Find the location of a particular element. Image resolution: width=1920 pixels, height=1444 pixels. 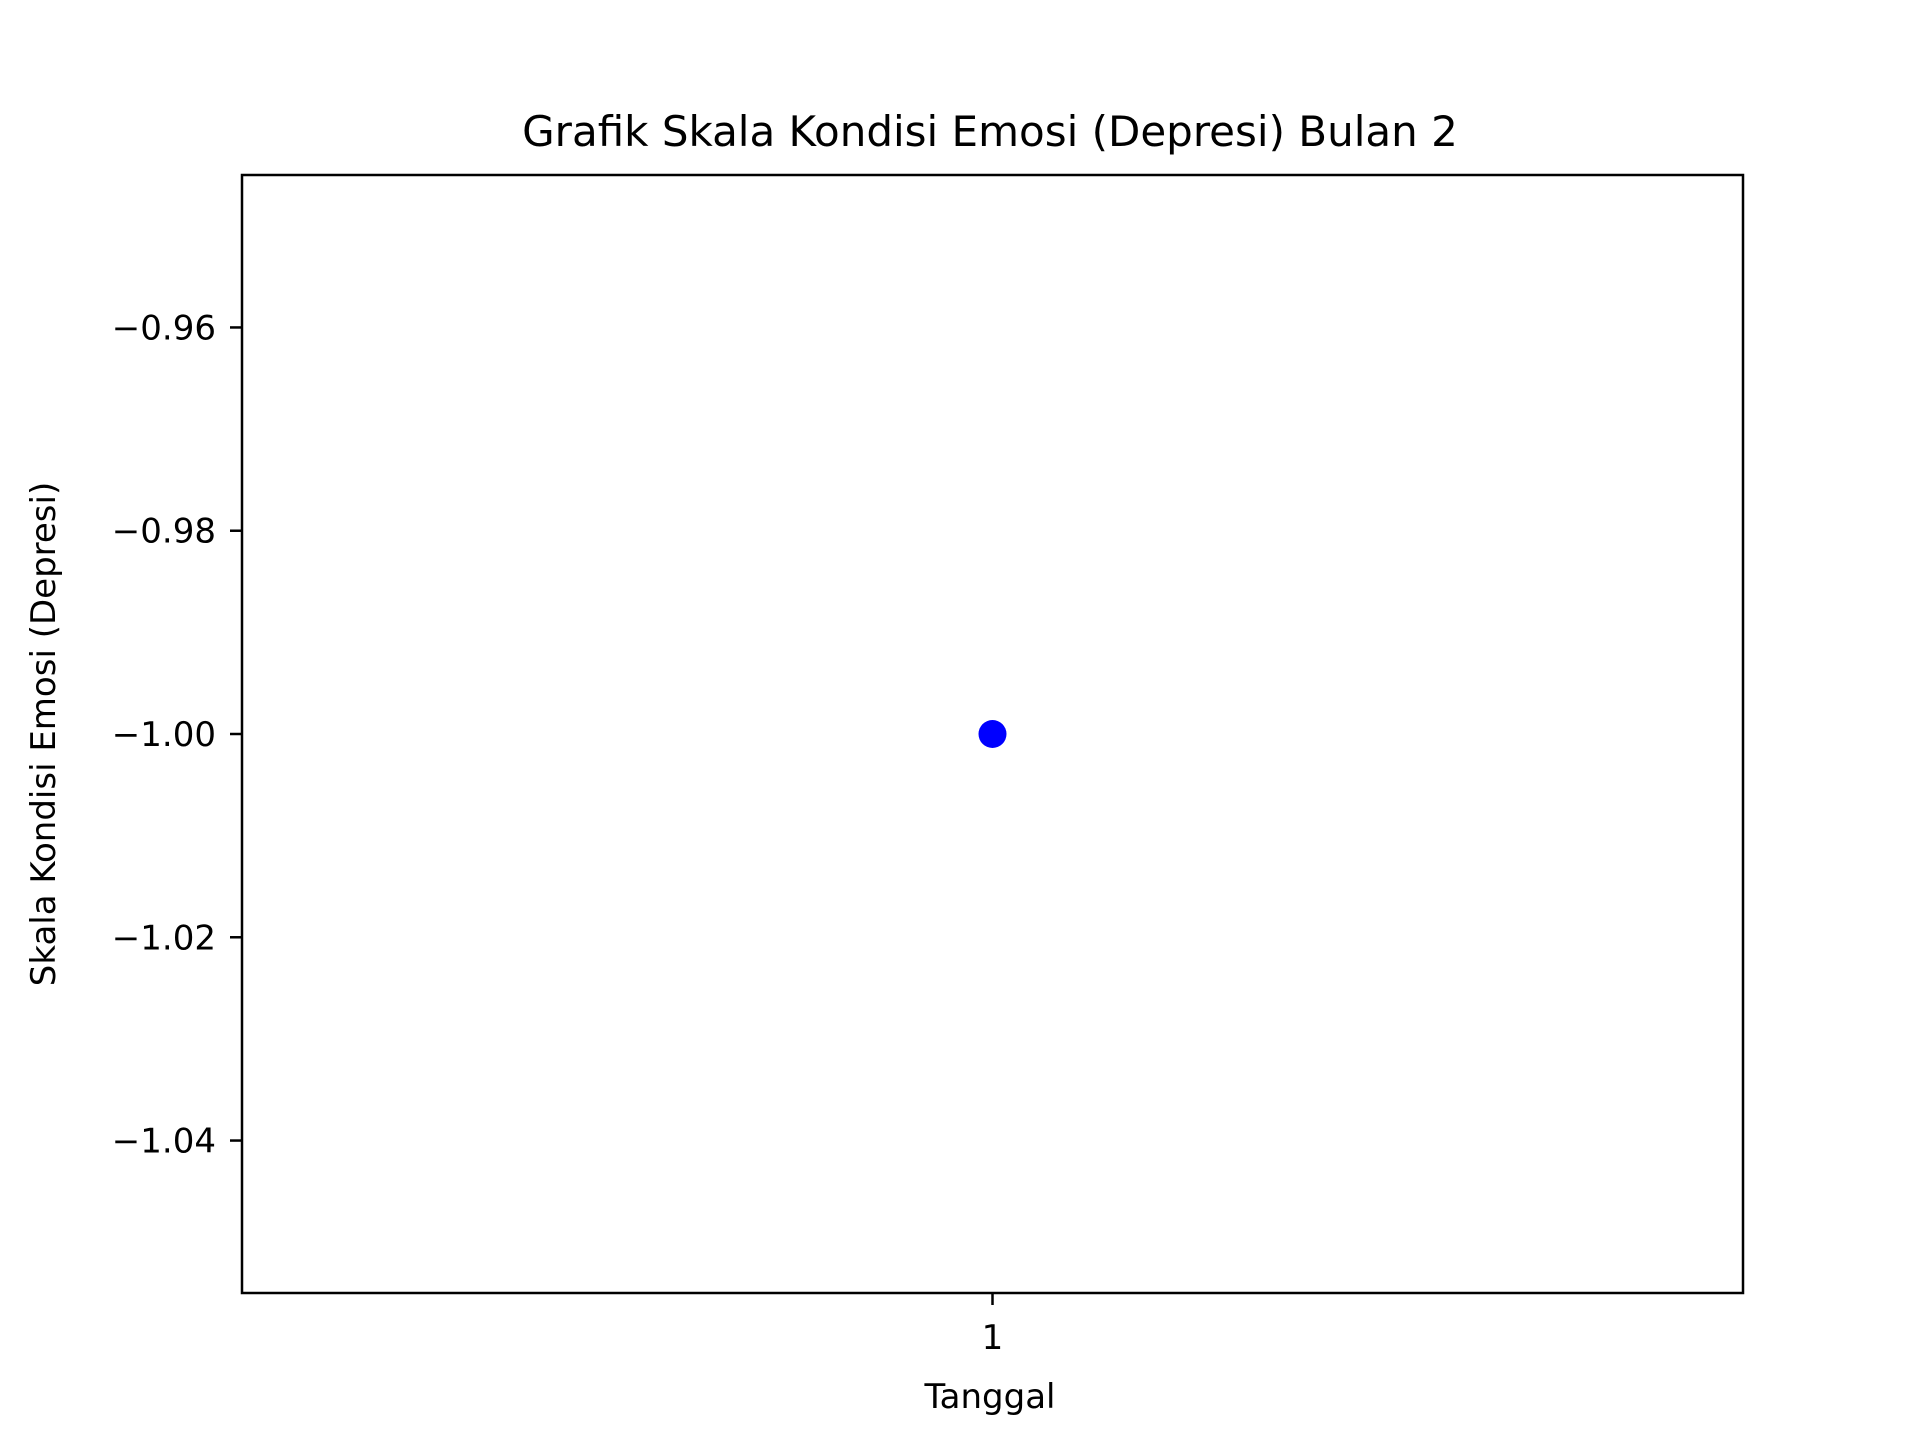

y-tick-label: −0.96 is located at coordinates (164, 328).